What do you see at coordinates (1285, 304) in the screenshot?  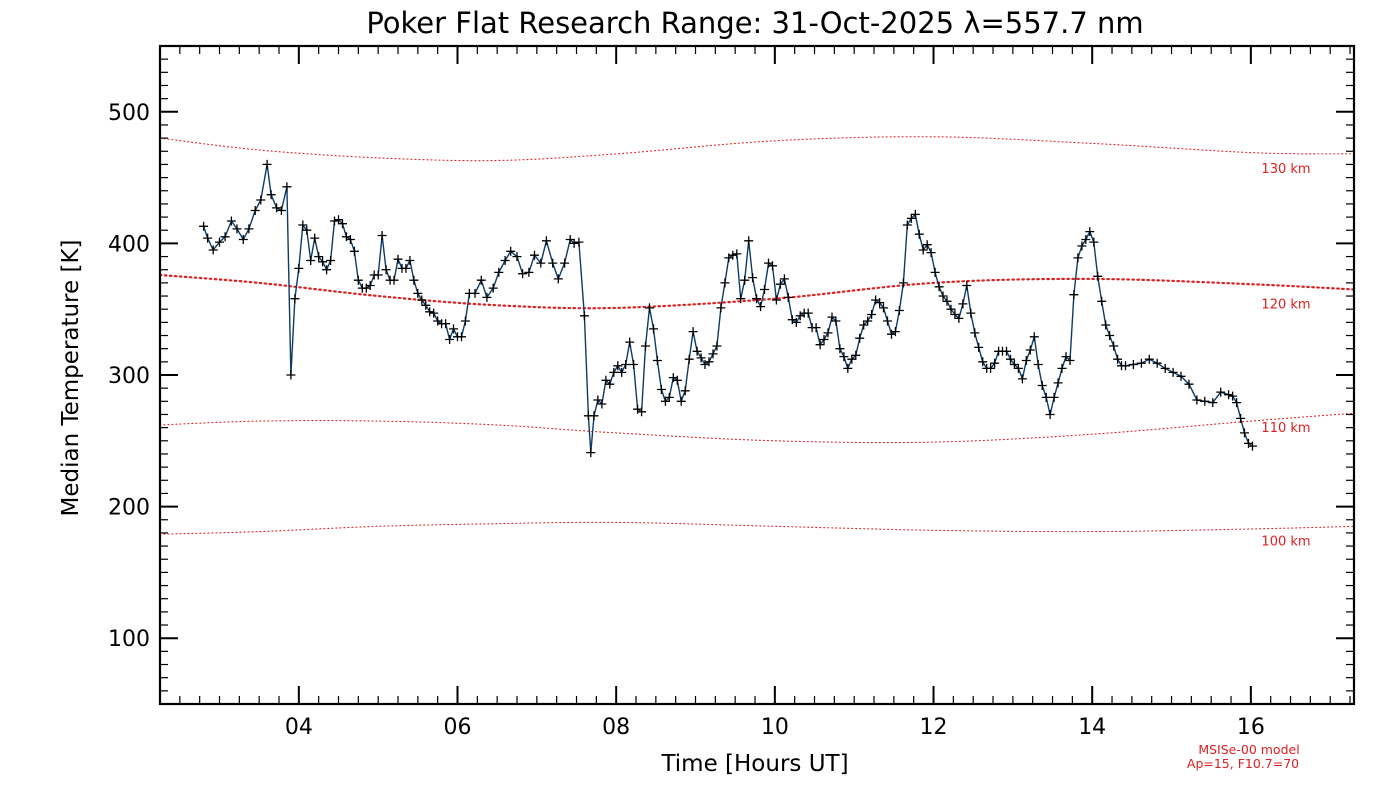 I see `model-line-label: 120 km` at bounding box center [1285, 304].